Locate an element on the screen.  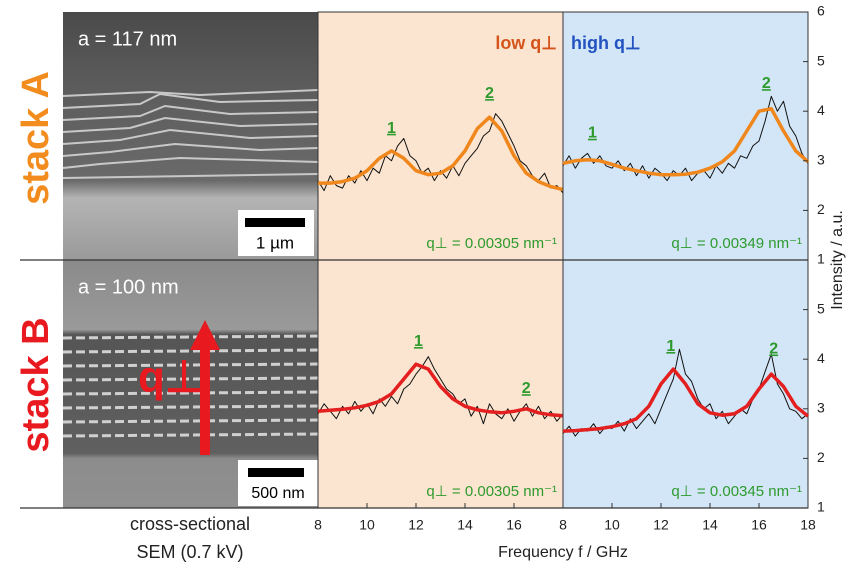
y-tick-label: 6 is located at coordinates (821, 11).